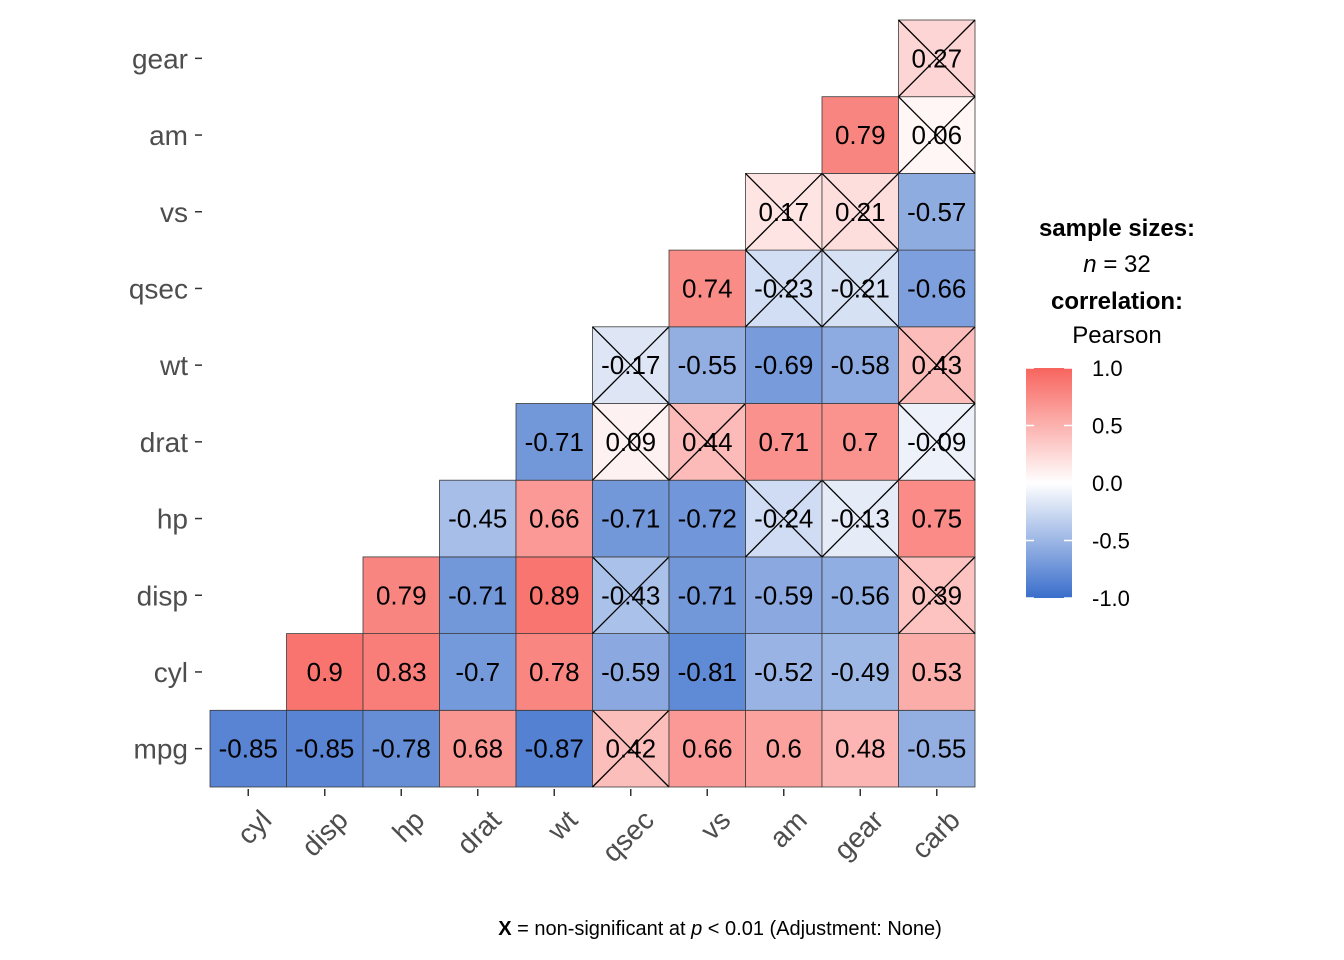  What do you see at coordinates (1116, 335) in the screenshot?
I see `legend-method: Pearson` at bounding box center [1116, 335].